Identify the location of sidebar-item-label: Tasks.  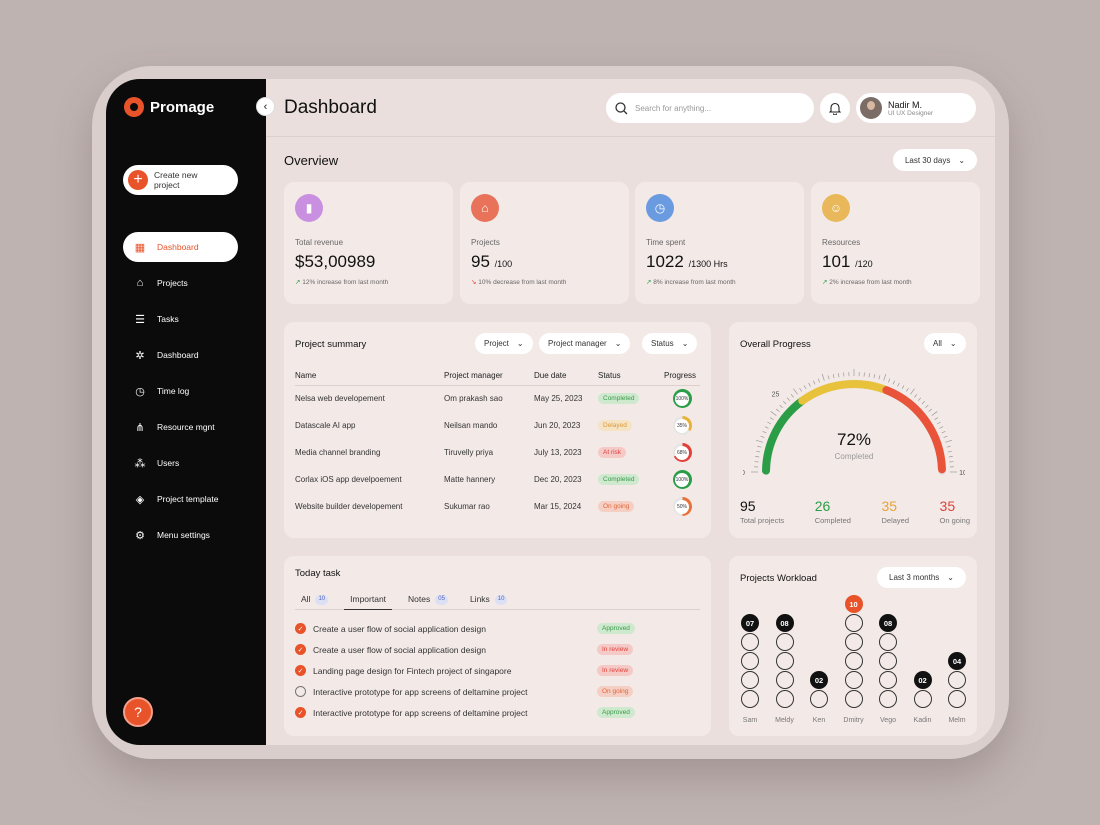
(168, 319).